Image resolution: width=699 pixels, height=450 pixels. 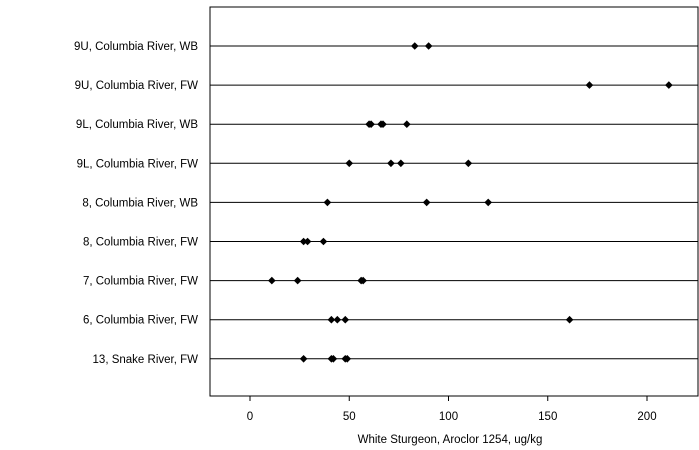 What do you see at coordinates (146, 360) in the screenshot?
I see `category-label: 13, Snake River, FW` at bounding box center [146, 360].